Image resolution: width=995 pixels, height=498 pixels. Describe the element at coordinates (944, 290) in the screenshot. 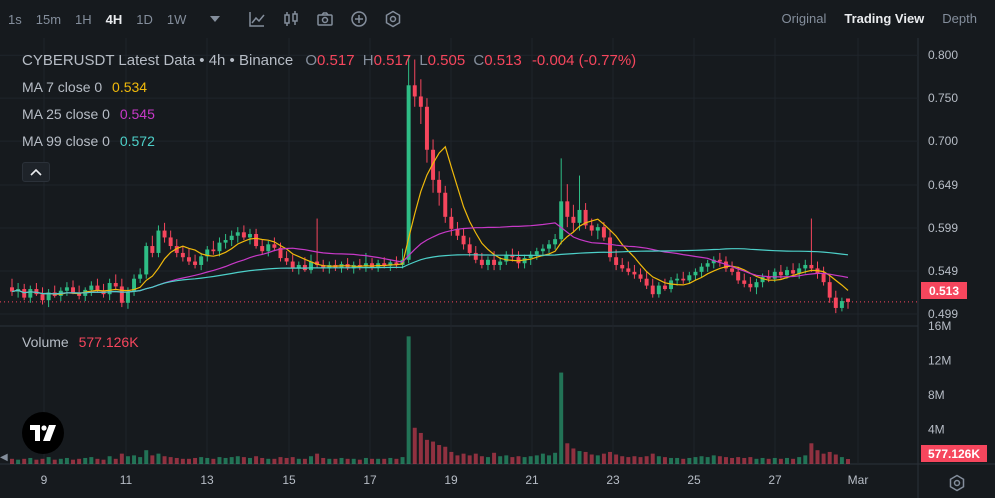

I see `current-price-tag: 0.513` at that location.